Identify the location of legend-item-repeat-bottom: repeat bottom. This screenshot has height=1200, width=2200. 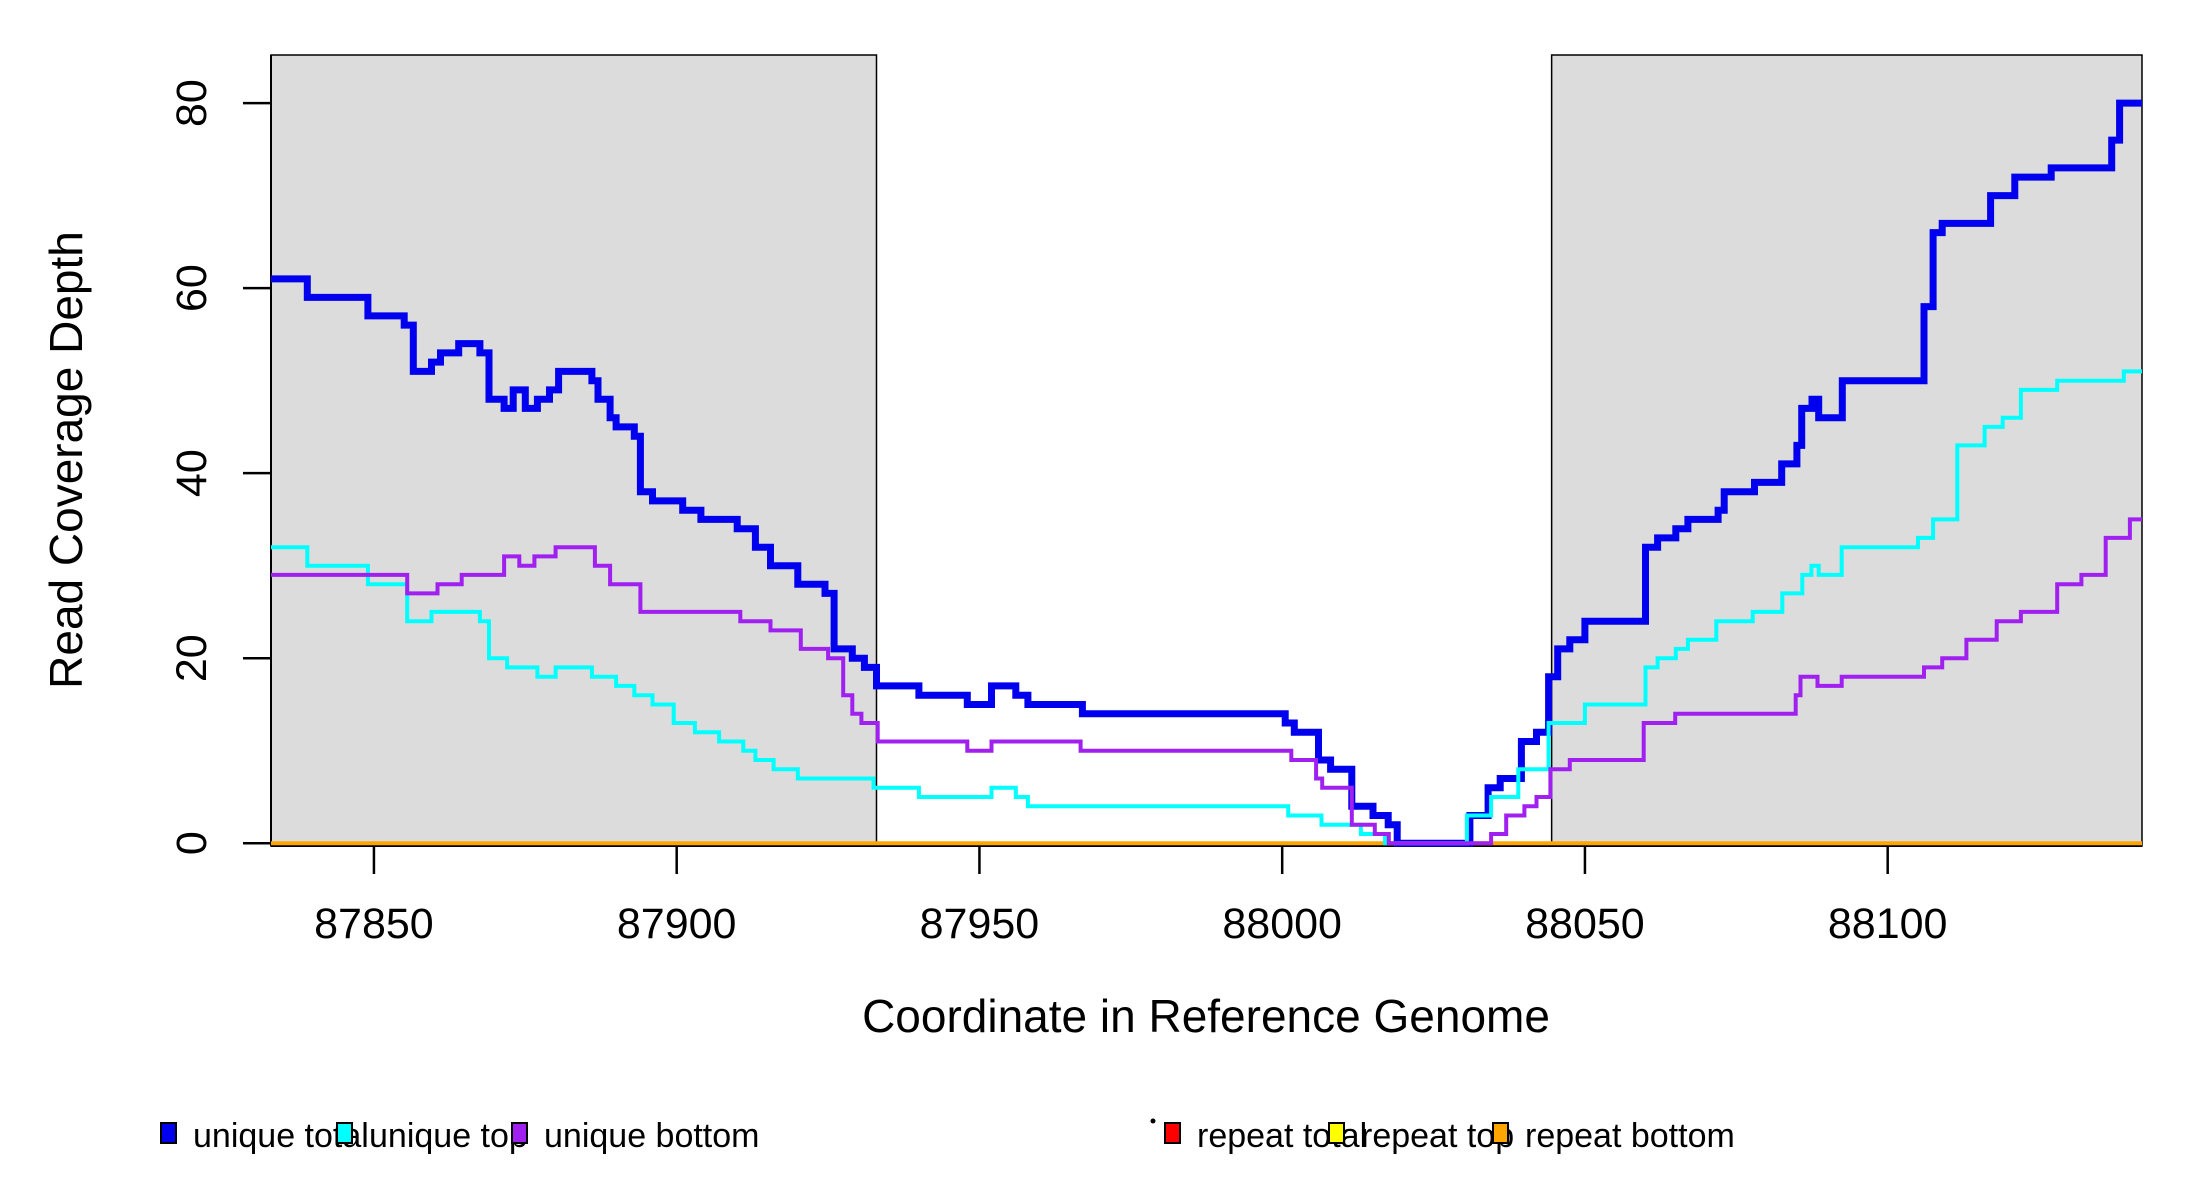
(1613, 1136).